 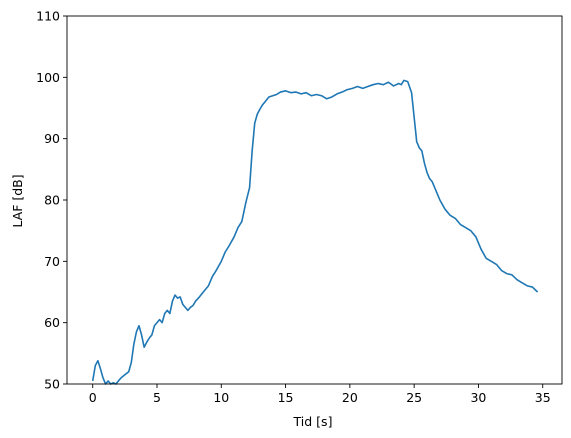 What do you see at coordinates (478, 397) in the screenshot?
I see `x-tick-label: 30` at bounding box center [478, 397].